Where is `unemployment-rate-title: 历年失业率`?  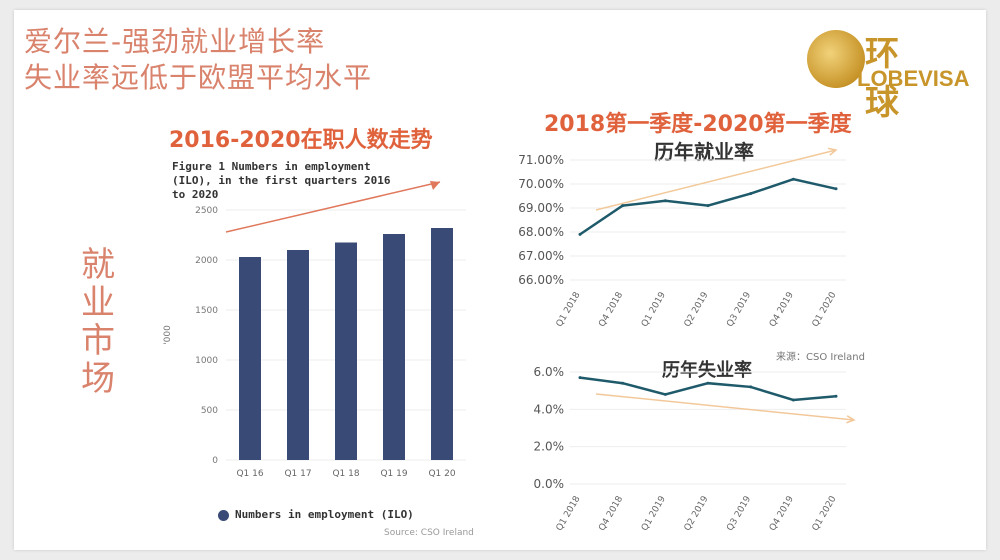 unemployment-rate-title: 历年失业率 is located at coordinates (707, 370).